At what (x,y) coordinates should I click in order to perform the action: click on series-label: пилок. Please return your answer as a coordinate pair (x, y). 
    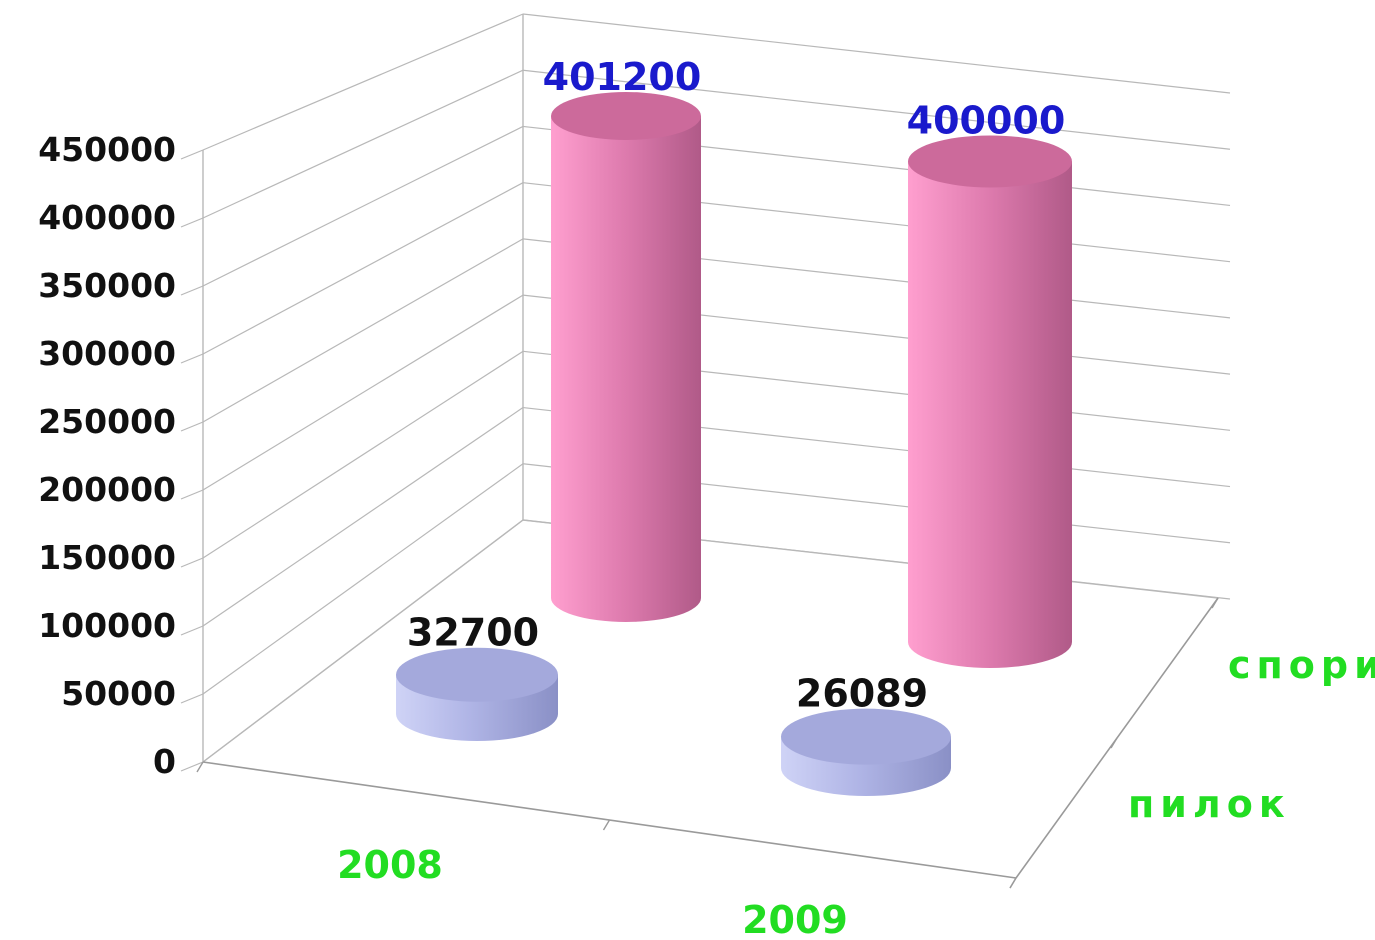
    Looking at the image, I should click on (1209, 804).